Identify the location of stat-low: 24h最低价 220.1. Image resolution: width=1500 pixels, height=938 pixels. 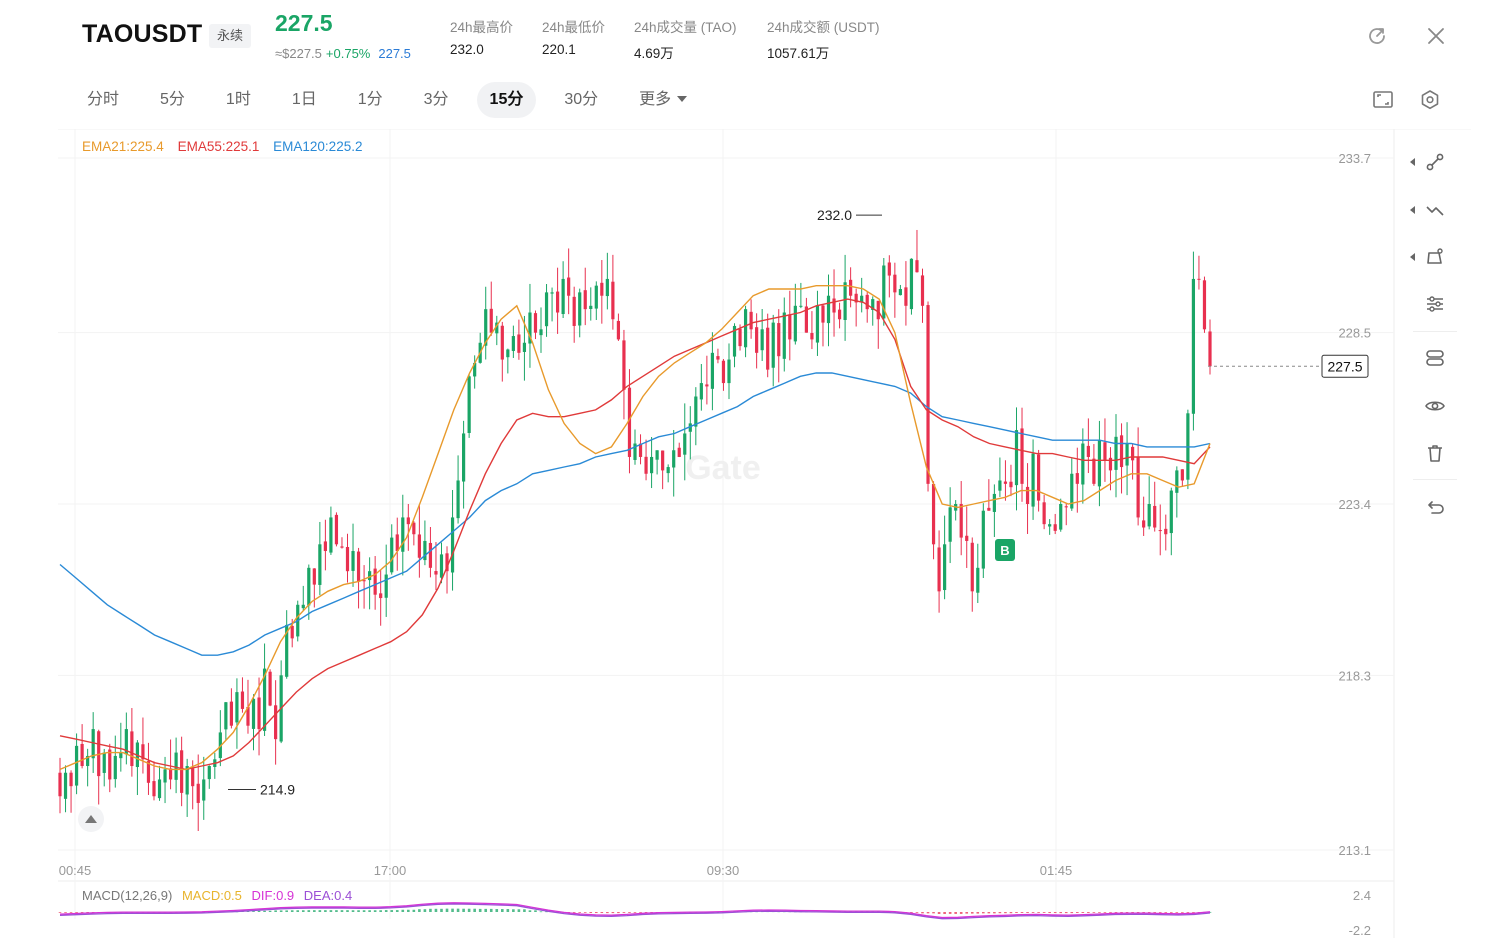
(573, 36).